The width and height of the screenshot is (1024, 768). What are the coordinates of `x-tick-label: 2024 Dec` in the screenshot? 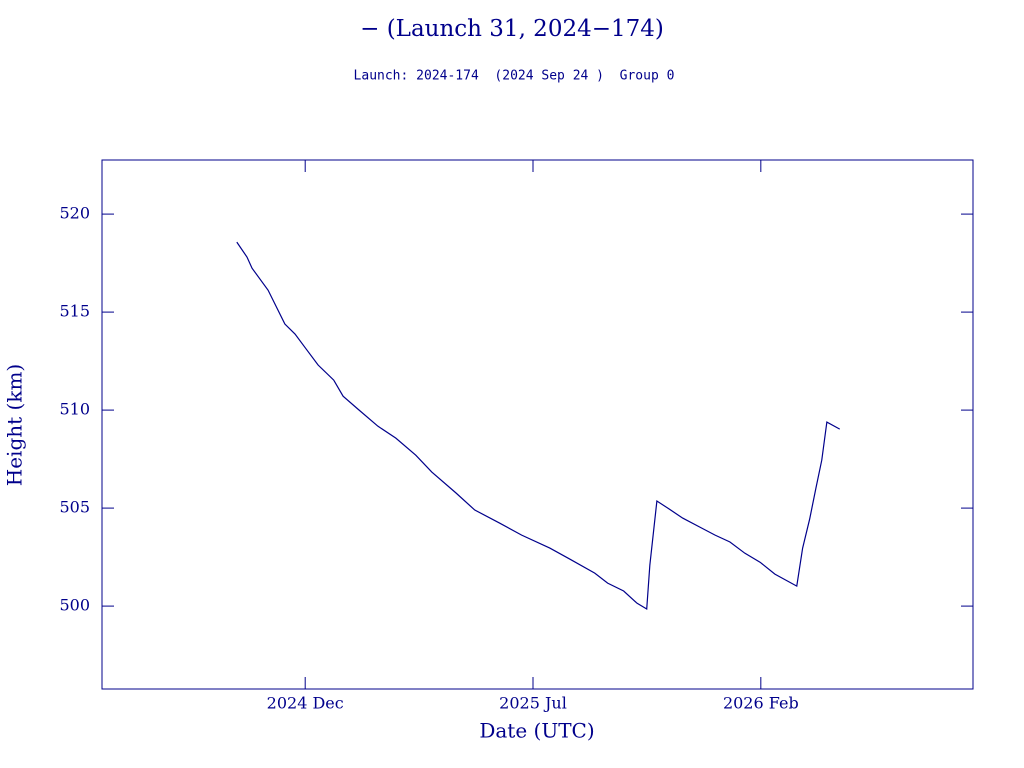 It's located at (305, 703).